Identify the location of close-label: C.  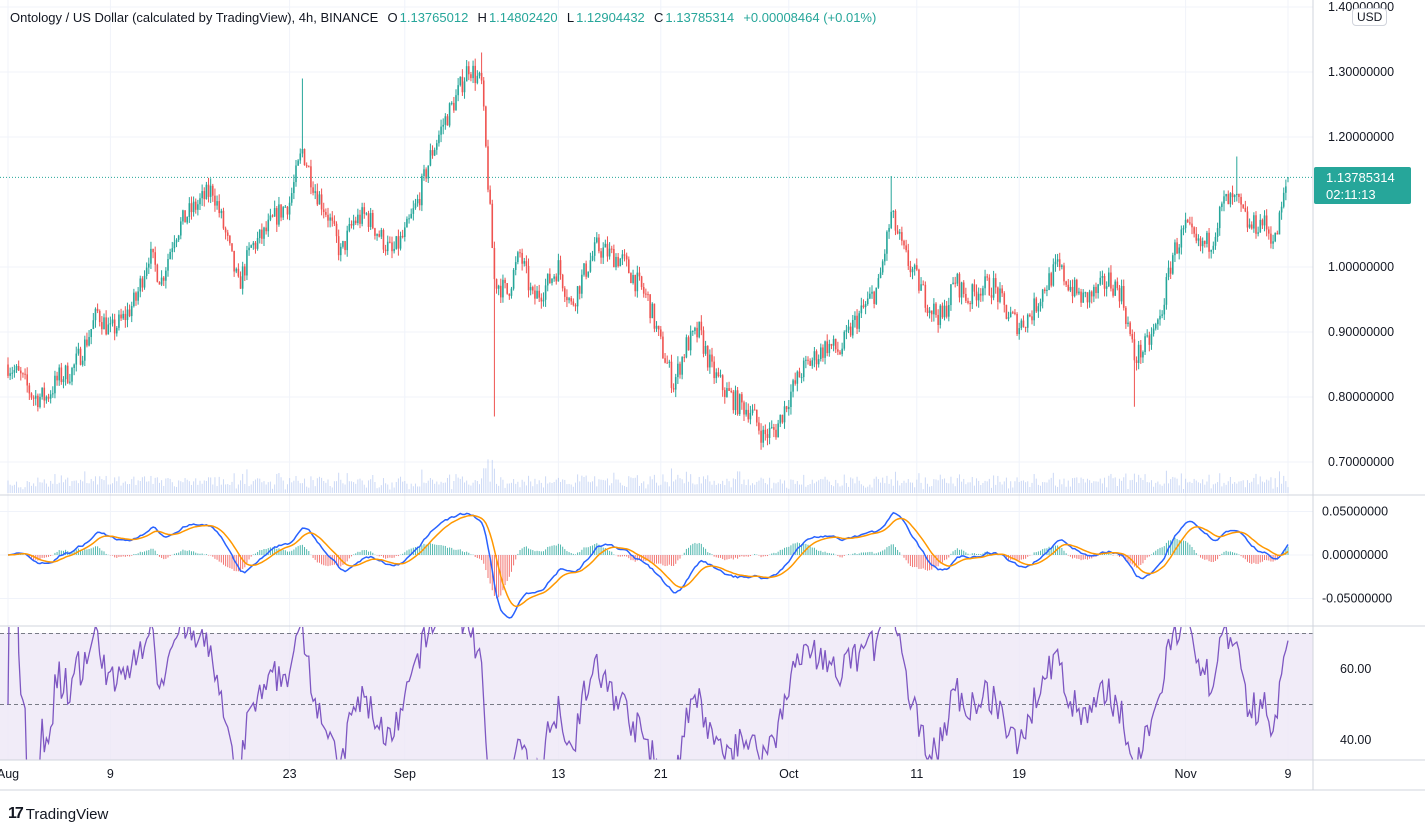
(659, 17).